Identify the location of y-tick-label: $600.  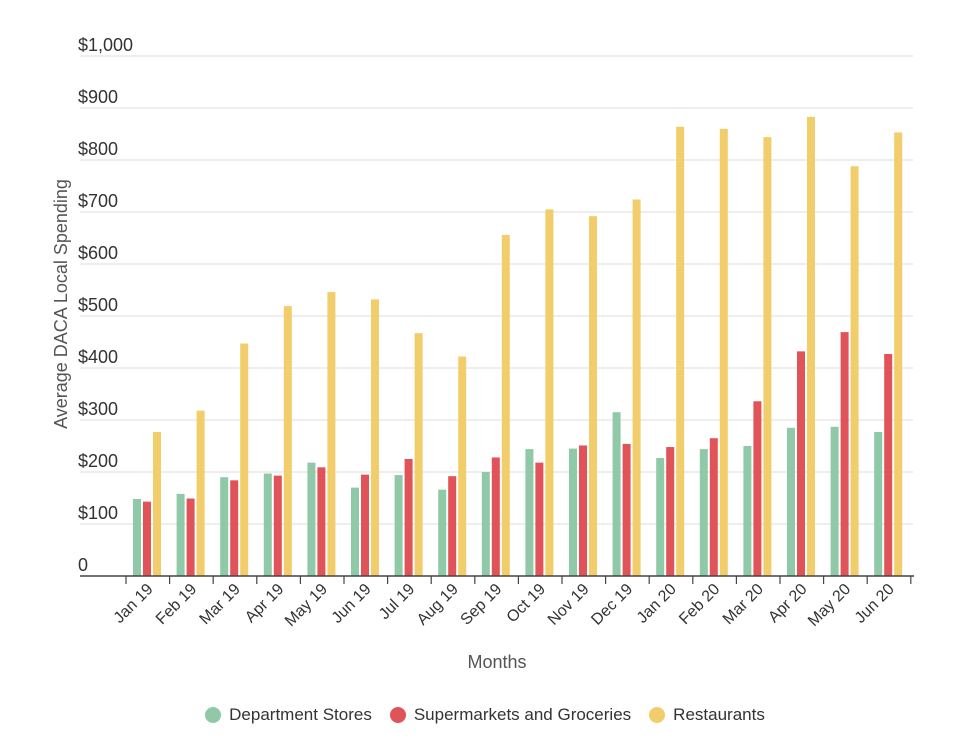
(98, 253).